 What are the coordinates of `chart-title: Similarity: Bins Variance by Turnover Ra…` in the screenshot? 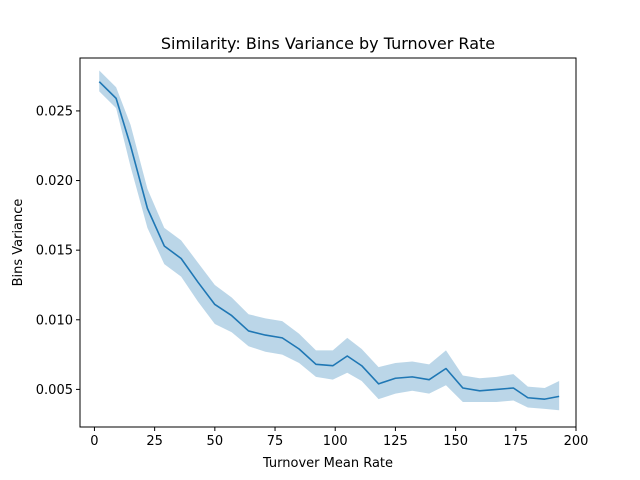 It's located at (328, 43).